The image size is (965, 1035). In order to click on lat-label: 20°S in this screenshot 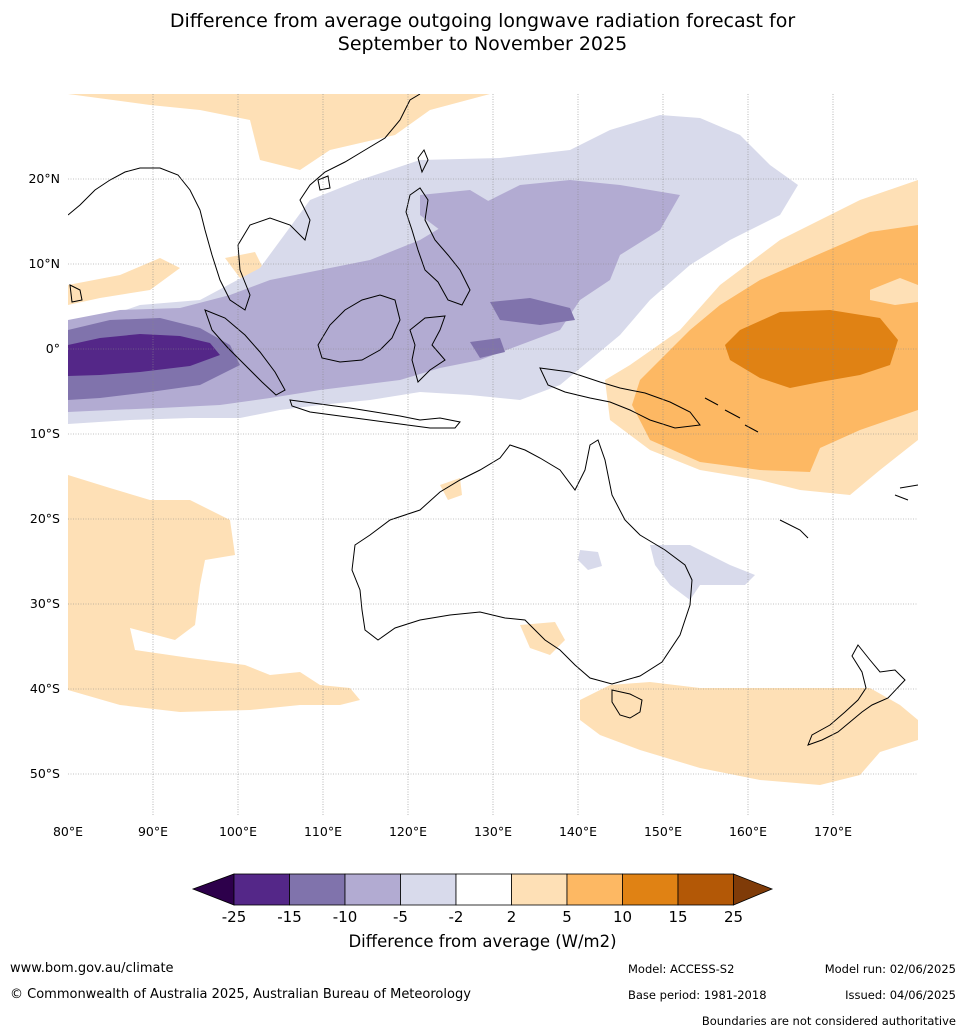, I will do `click(45, 518)`.